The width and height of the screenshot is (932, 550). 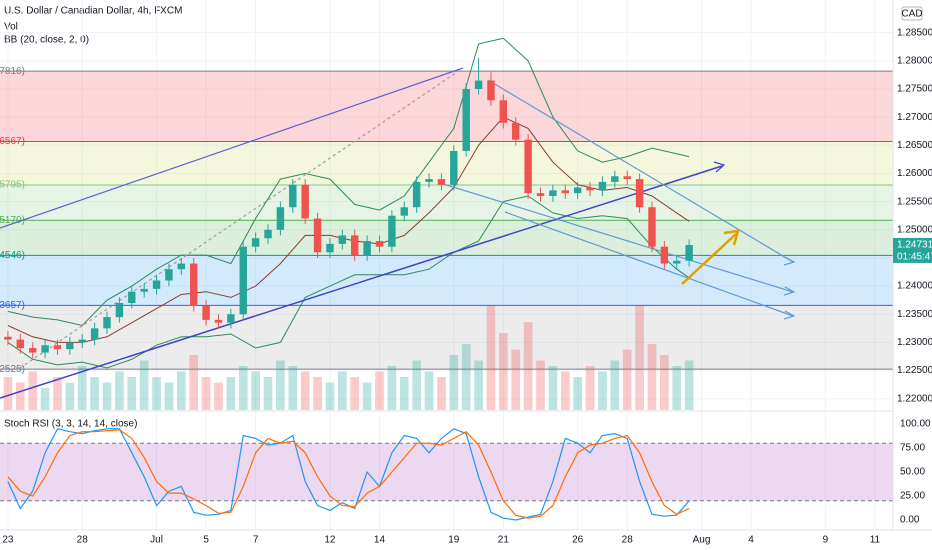 What do you see at coordinates (70, 424) in the screenshot?
I see `indicator-label: Stoch RSI (3, 3, 14, 14, close)` at bounding box center [70, 424].